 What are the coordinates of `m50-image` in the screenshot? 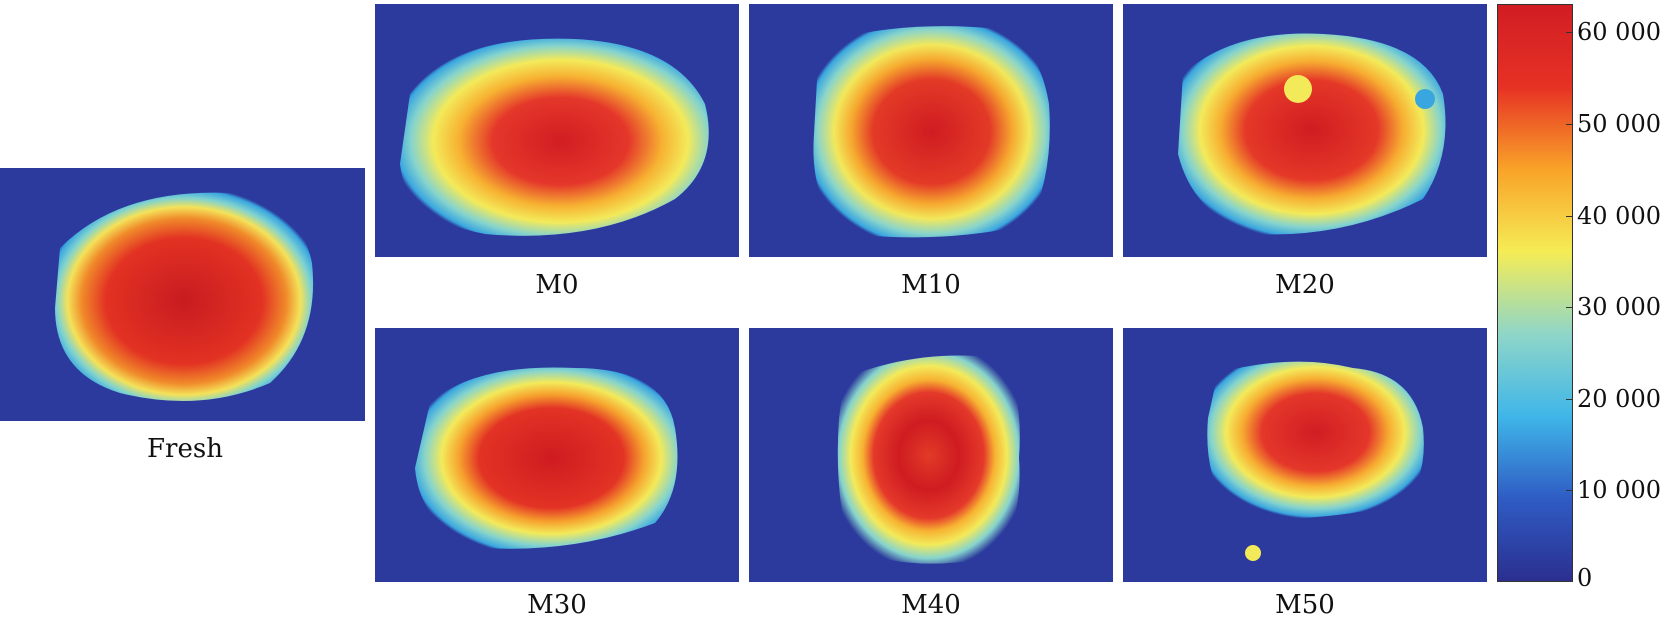 It's located at (1305, 455).